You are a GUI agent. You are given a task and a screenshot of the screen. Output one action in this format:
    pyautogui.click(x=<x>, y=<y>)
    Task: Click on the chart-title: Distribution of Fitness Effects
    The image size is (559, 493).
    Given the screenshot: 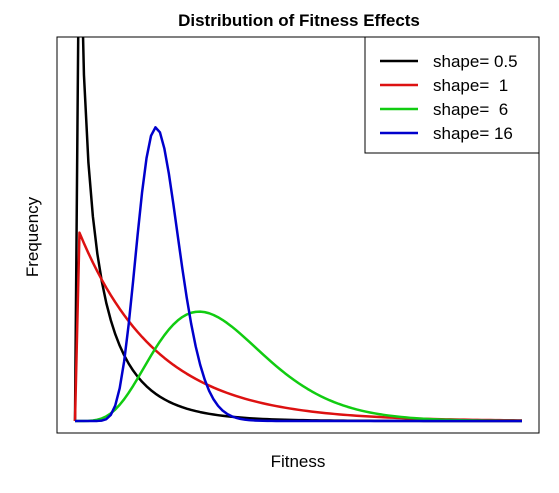 What is the action you would take?
    pyautogui.click(x=299, y=20)
    